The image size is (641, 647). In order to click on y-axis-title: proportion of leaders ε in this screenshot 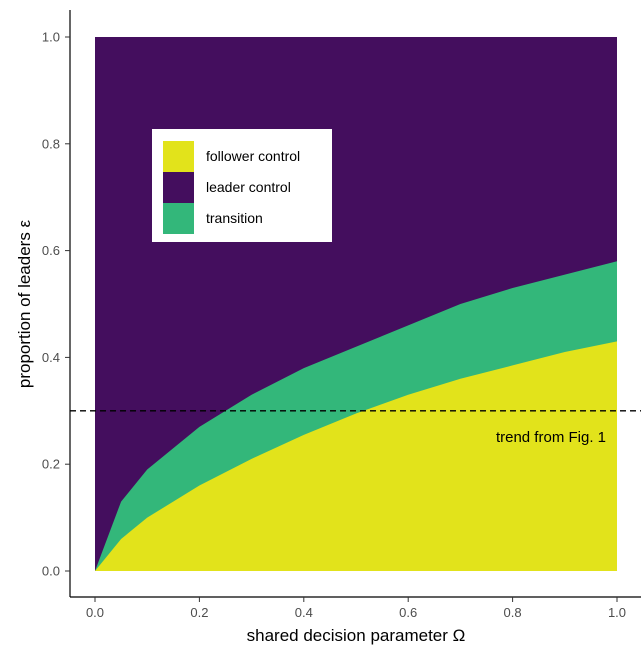, I will do `click(24, 303)`.